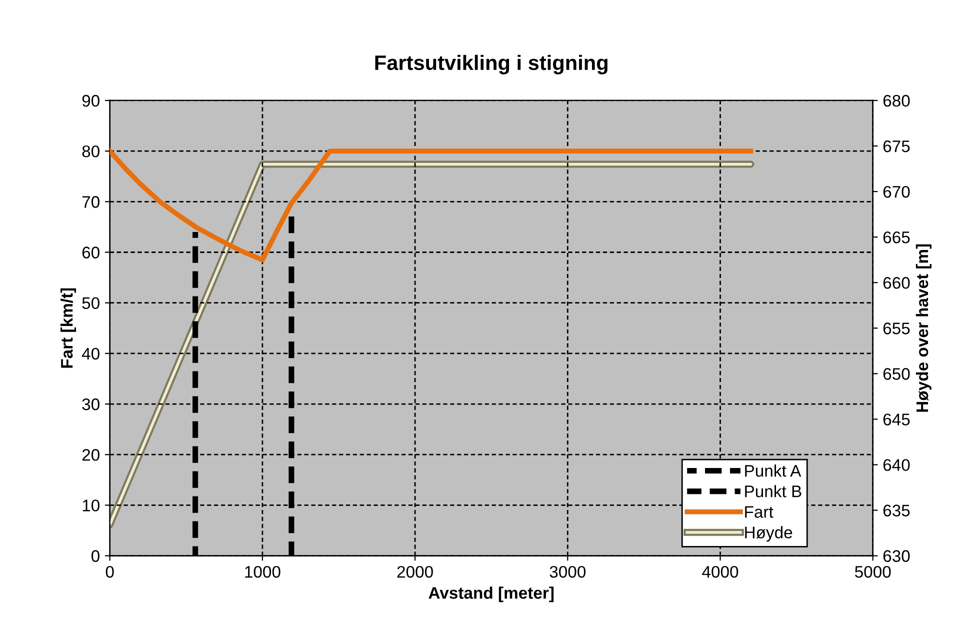 The image size is (972, 628). Describe the element at coordinates (896, 510) in the screenshot. I see `y2-tick-label: 635` at that location.